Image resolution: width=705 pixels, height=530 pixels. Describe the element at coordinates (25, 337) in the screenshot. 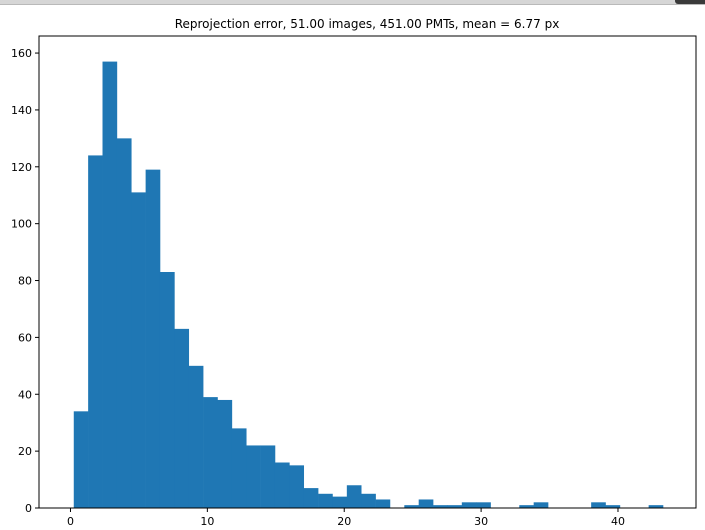

I see `y-tick-label: 60` at that location.